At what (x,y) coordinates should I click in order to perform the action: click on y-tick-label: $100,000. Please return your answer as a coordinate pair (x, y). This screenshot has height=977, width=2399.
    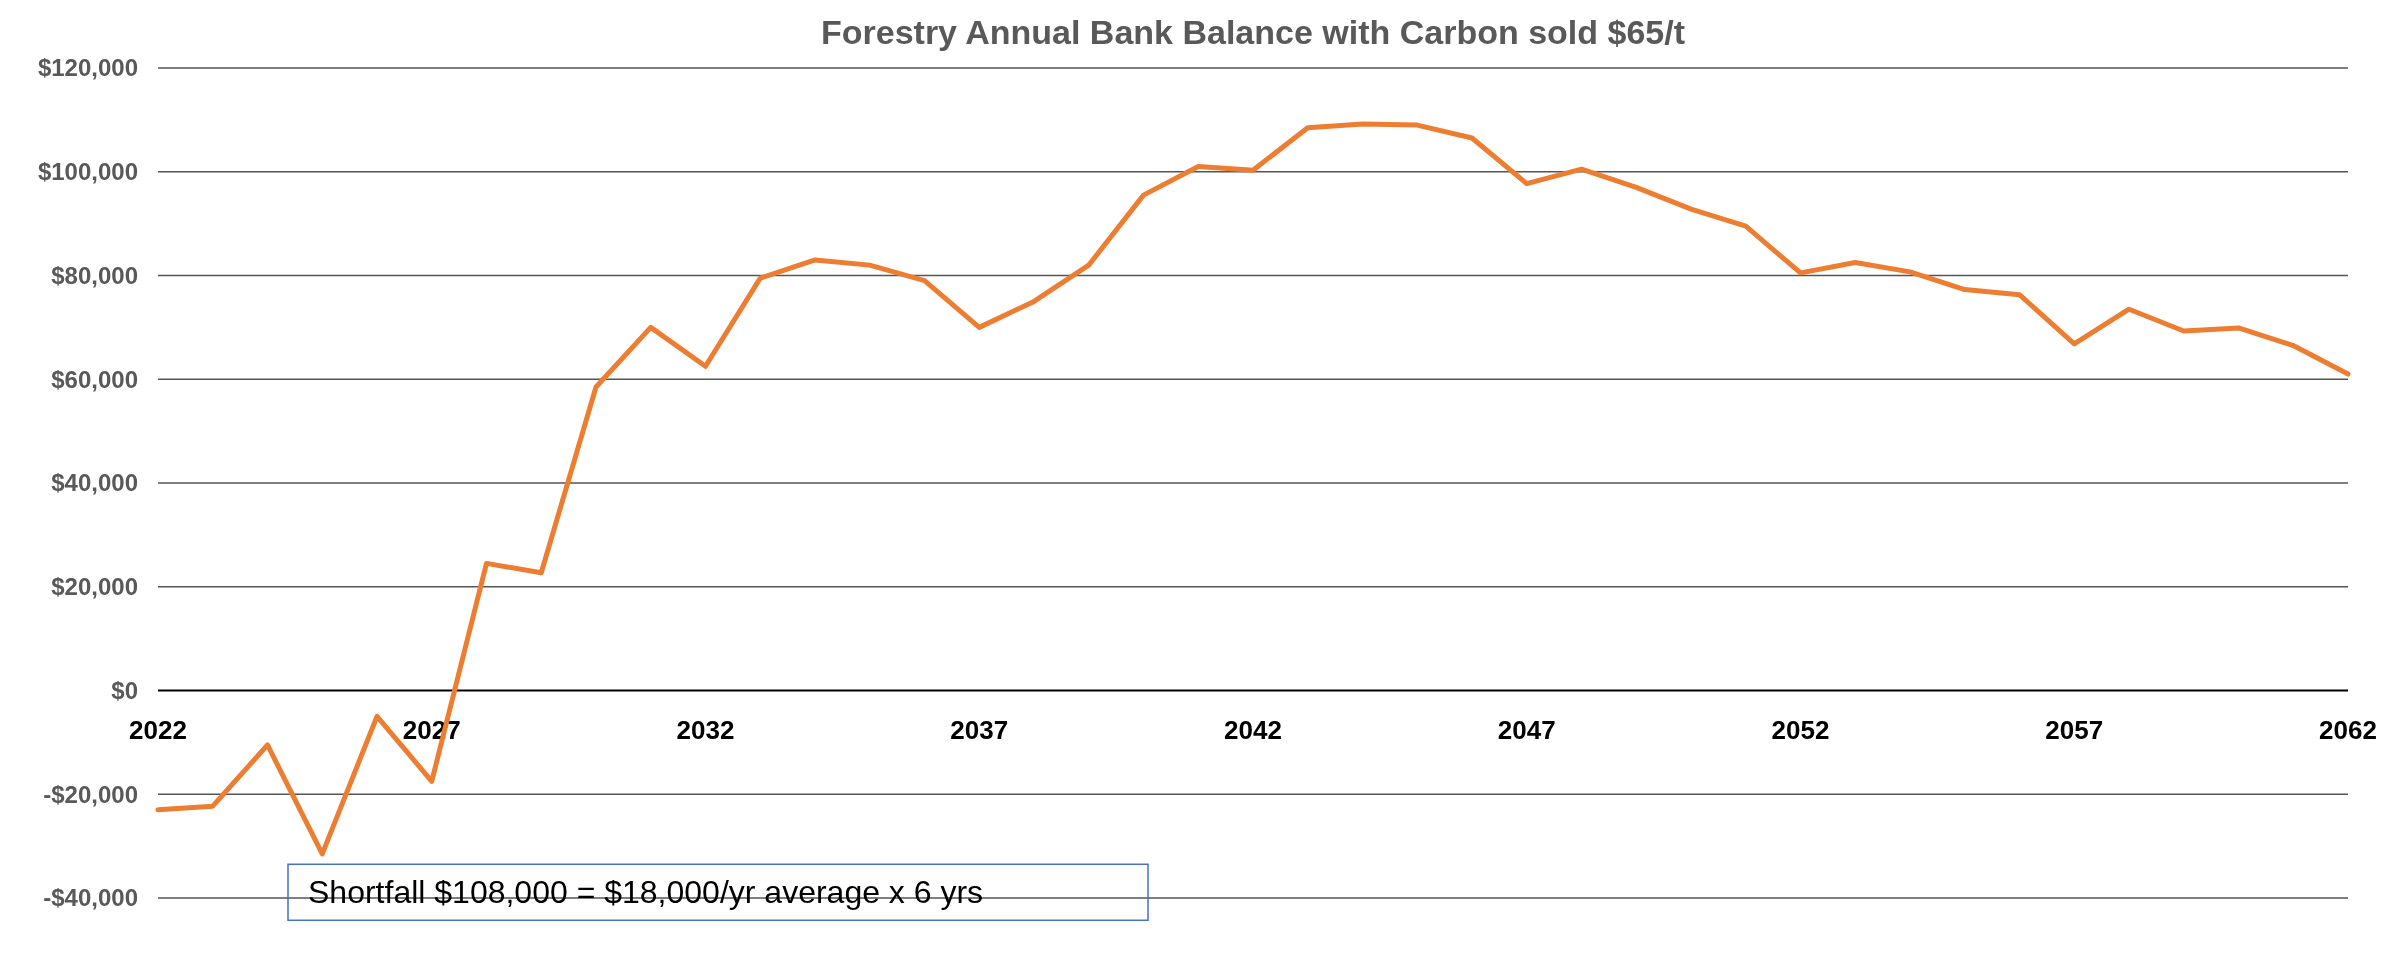
    Looking at the image, I should click on (87, 172).